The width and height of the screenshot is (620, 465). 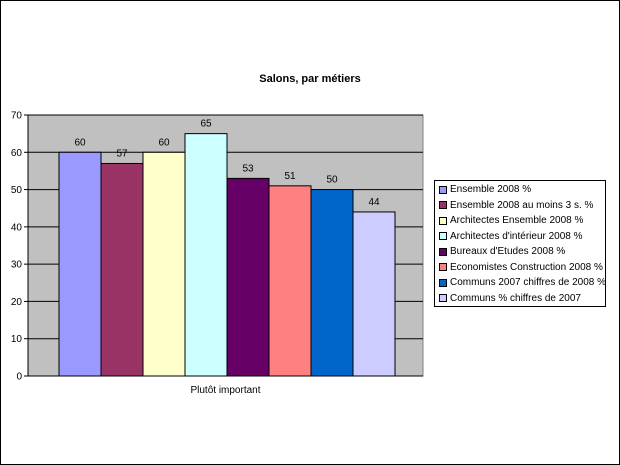 I want to click on data-label-4: 65, so click(x=206, y=124).